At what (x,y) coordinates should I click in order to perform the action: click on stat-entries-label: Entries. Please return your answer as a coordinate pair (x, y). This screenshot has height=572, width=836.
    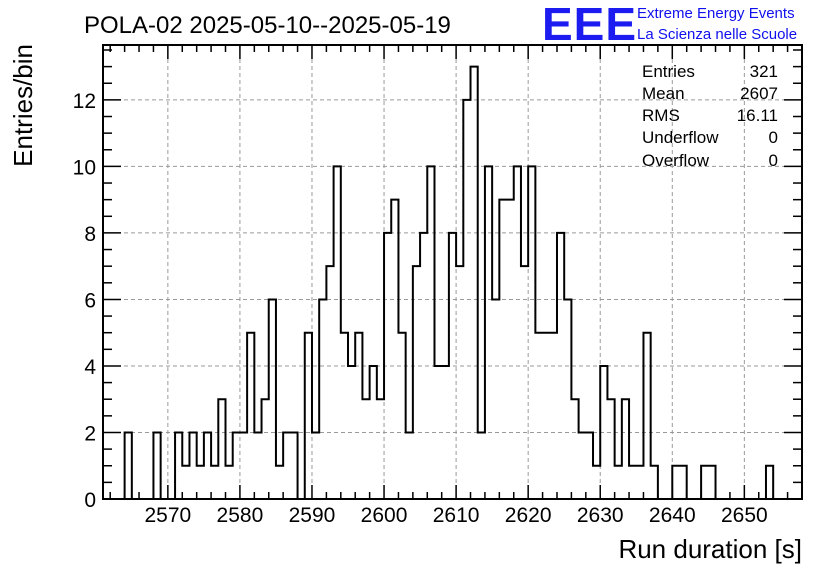
    Looking at the image, I should click on (668, 71).